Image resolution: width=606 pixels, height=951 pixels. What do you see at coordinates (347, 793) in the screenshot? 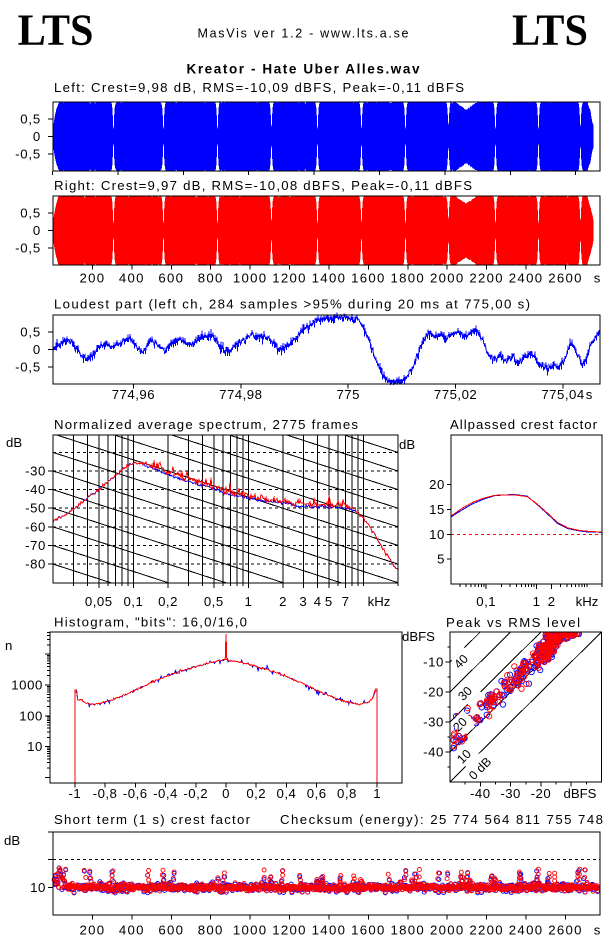
I see `svg-text: 0,8` at bounding box center [347, 793].